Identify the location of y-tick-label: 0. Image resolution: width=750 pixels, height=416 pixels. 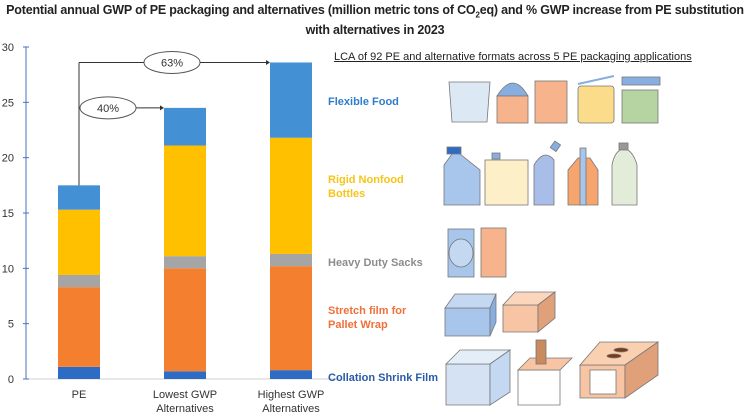
(11, 380).